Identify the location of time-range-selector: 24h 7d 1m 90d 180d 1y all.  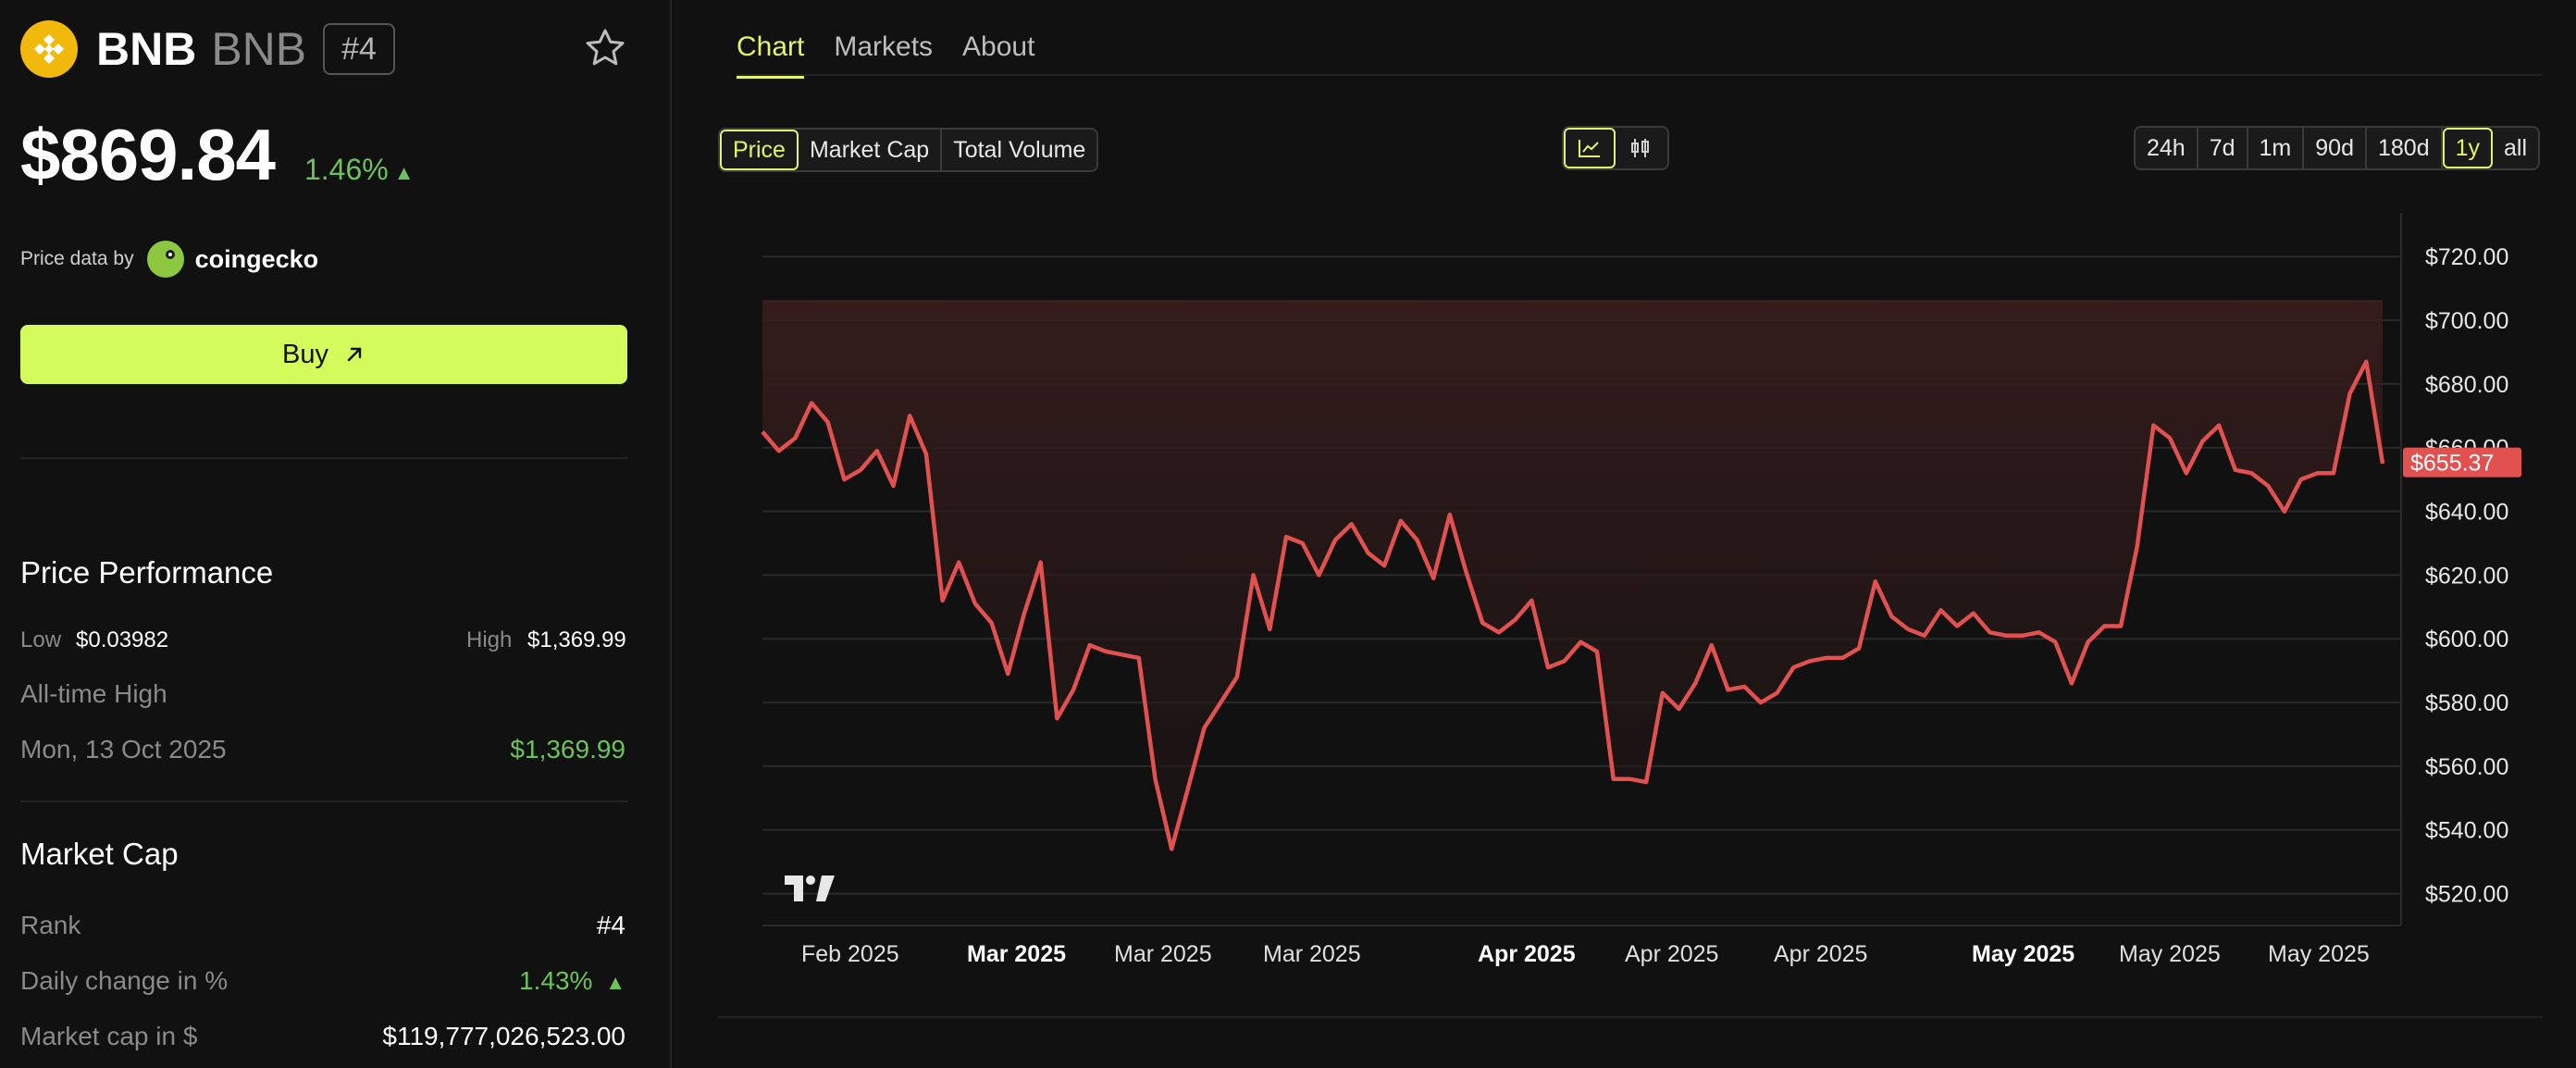
(2337, 148).